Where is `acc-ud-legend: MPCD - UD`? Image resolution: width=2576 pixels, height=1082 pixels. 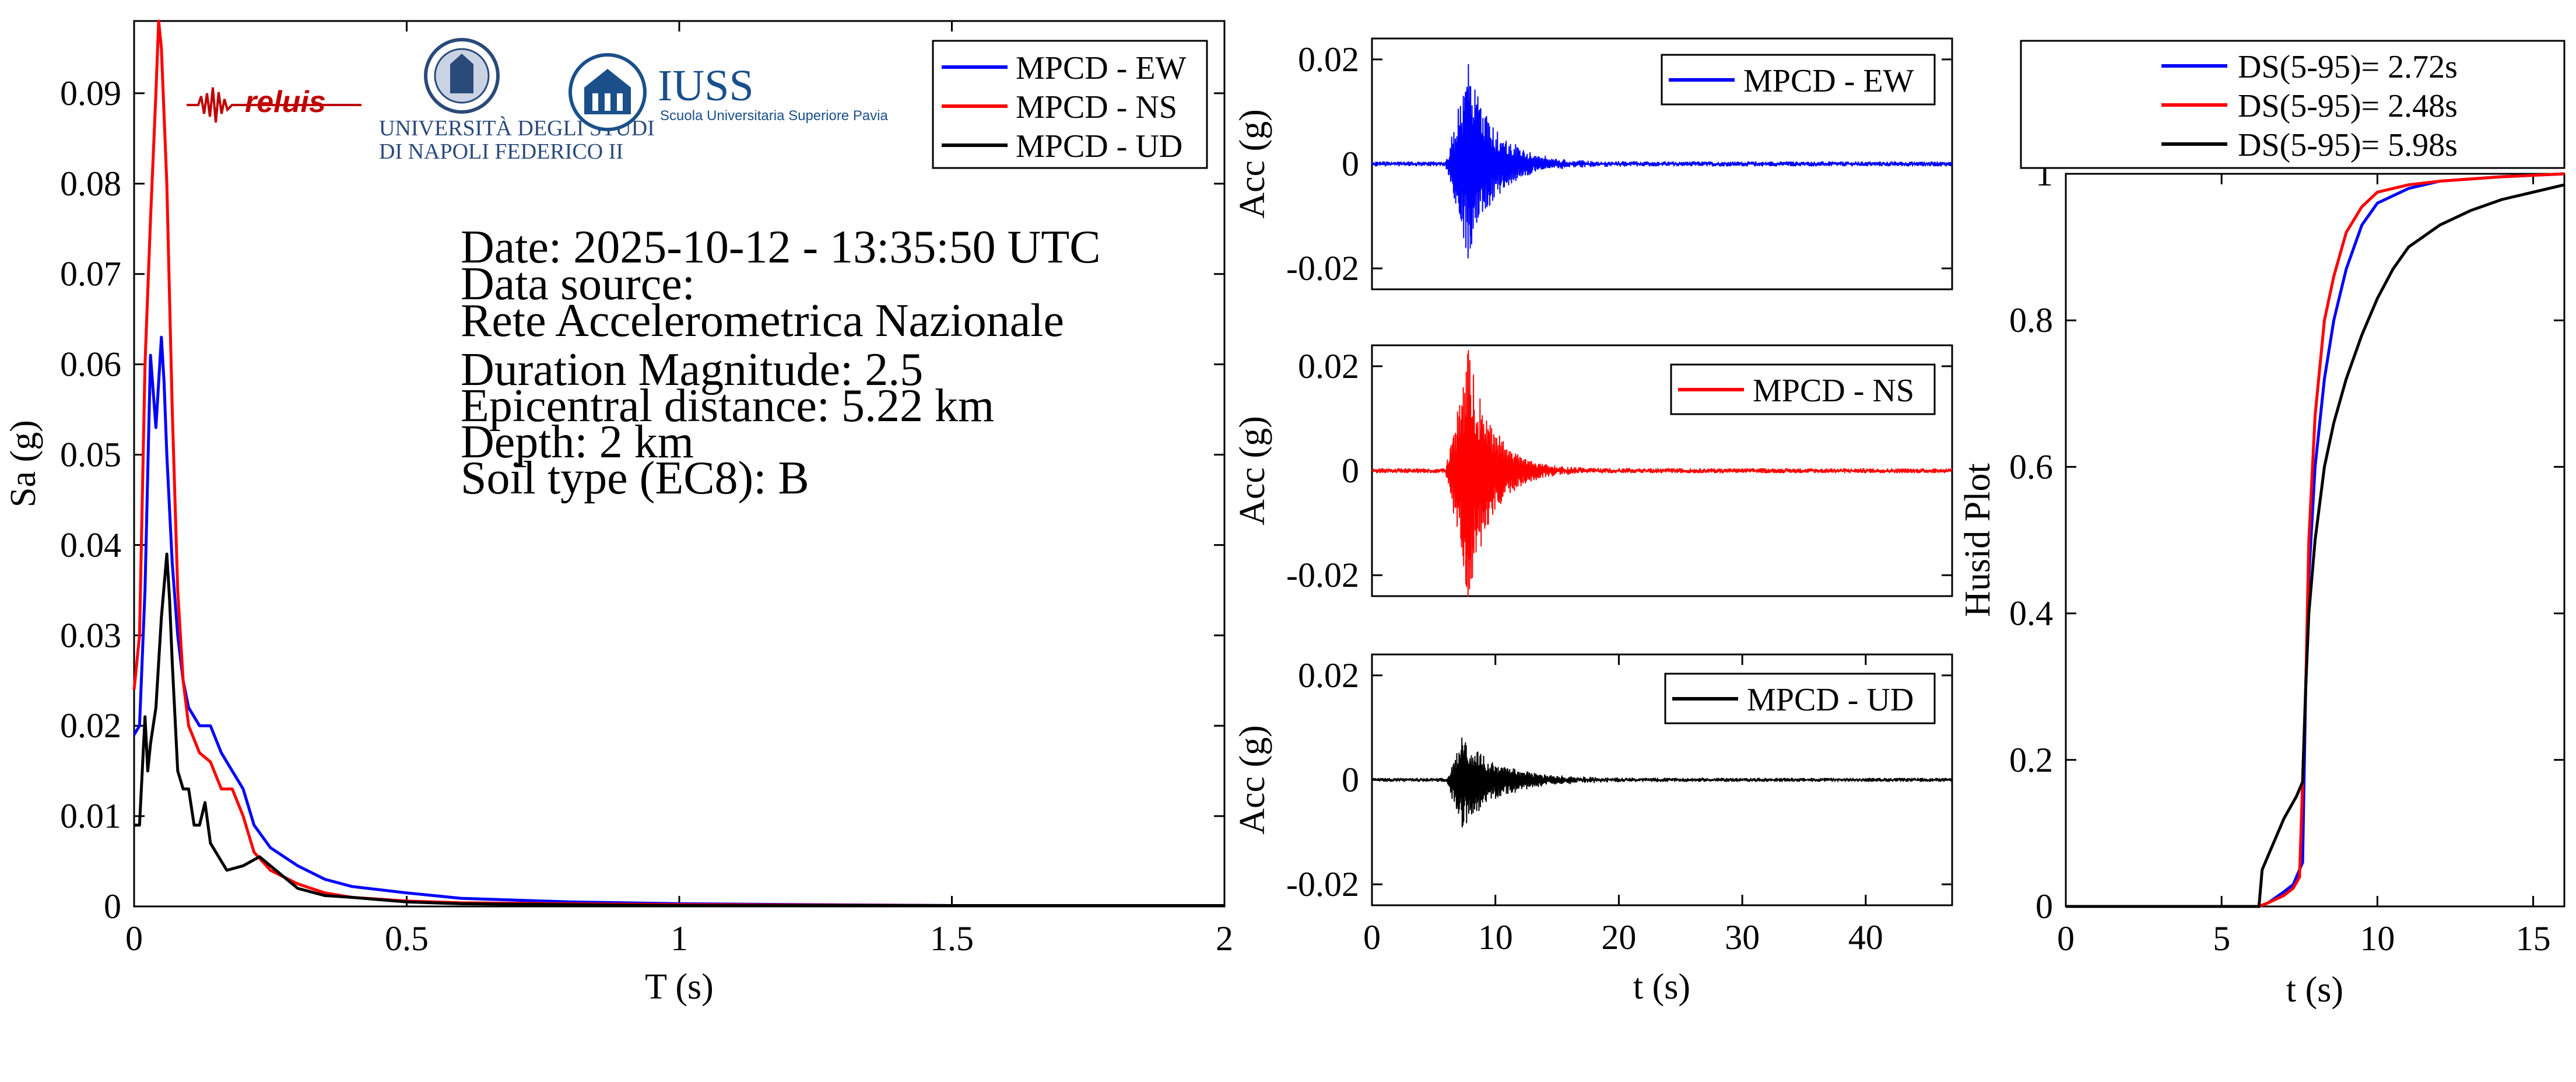 acc-ud-legend: MPCD - UD is located at coordinates (1800, 698).